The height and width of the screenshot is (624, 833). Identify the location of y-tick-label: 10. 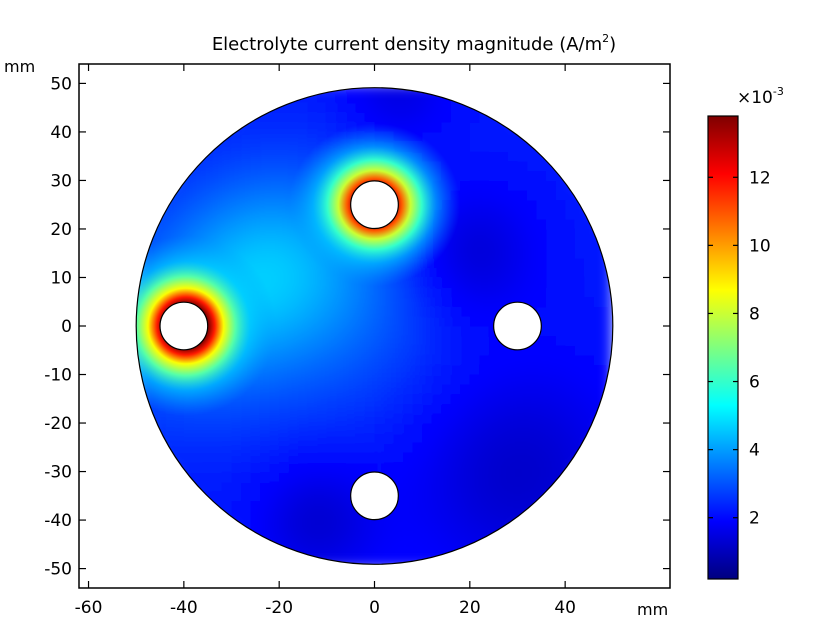
(61, 278).